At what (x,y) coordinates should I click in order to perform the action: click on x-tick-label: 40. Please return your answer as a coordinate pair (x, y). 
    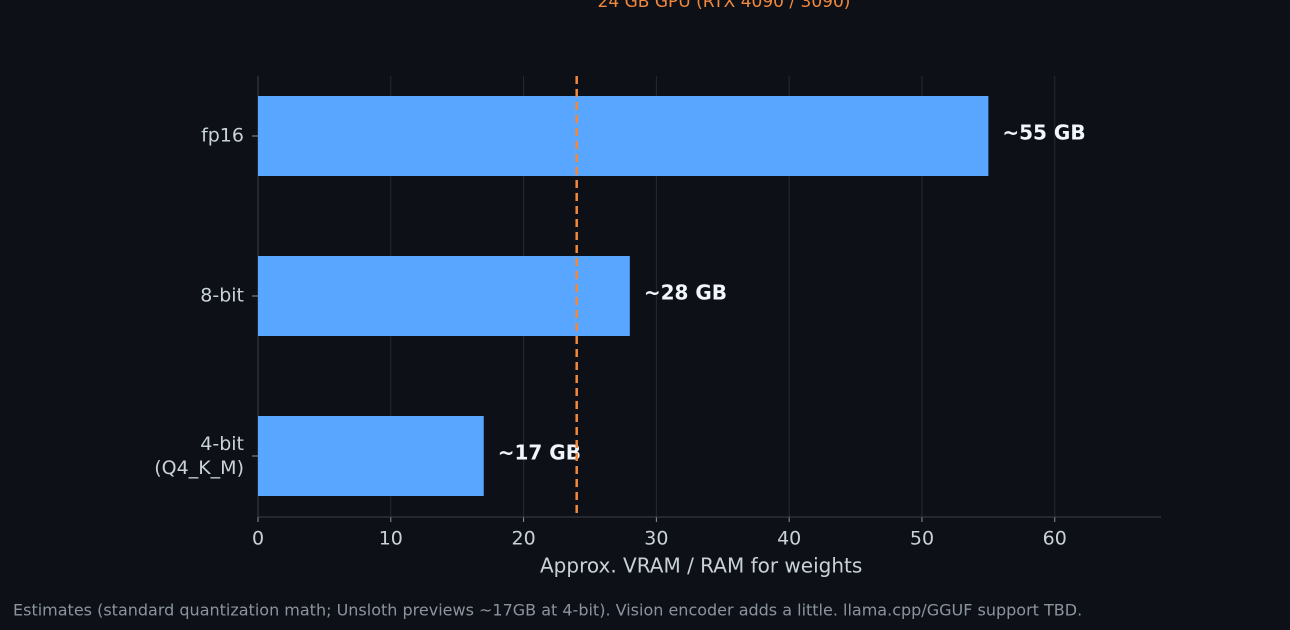
    Looking at the image, I should click on (789, 539).